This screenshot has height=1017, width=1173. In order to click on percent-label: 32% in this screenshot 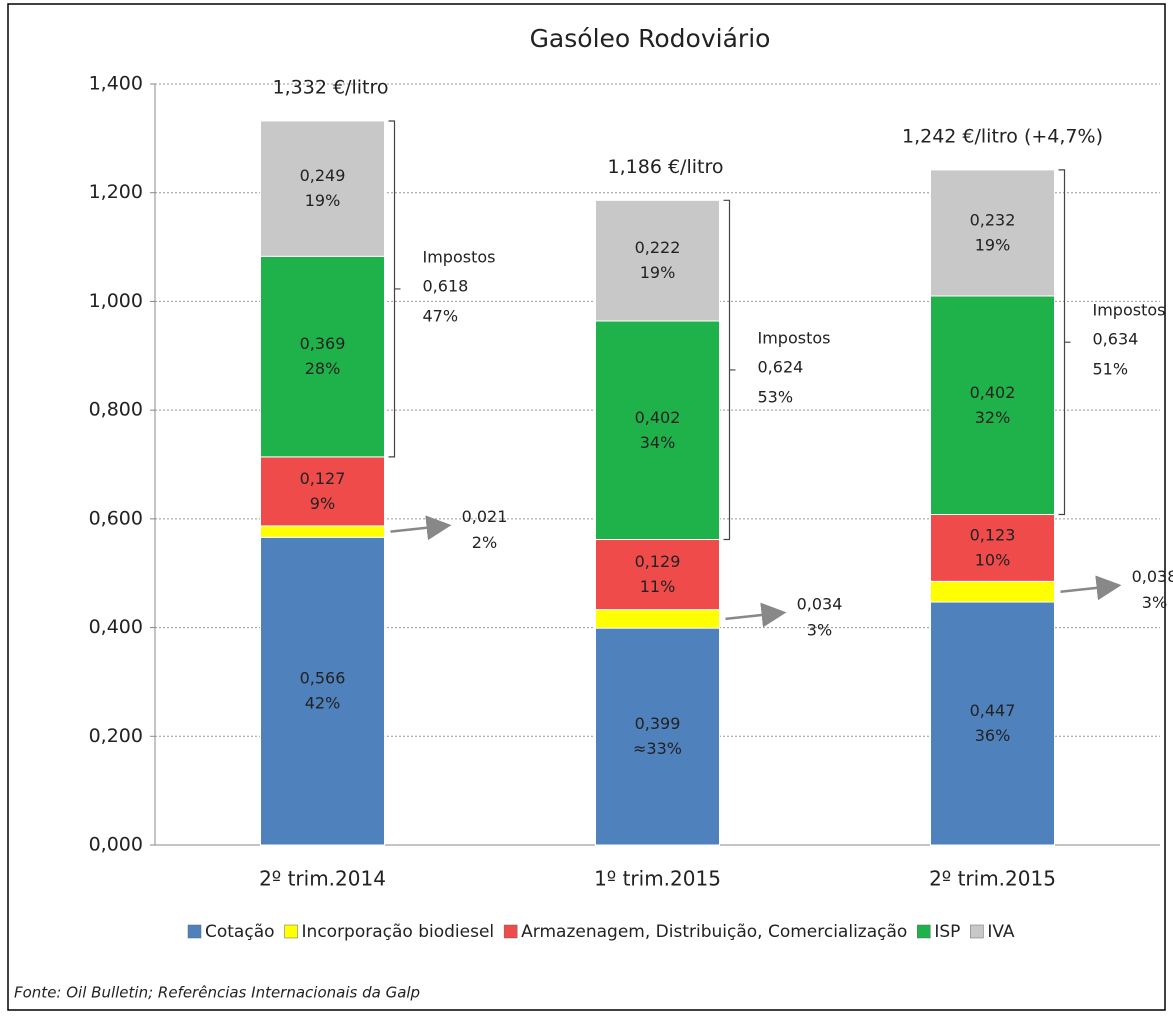, I will do `click(993, 417)`.